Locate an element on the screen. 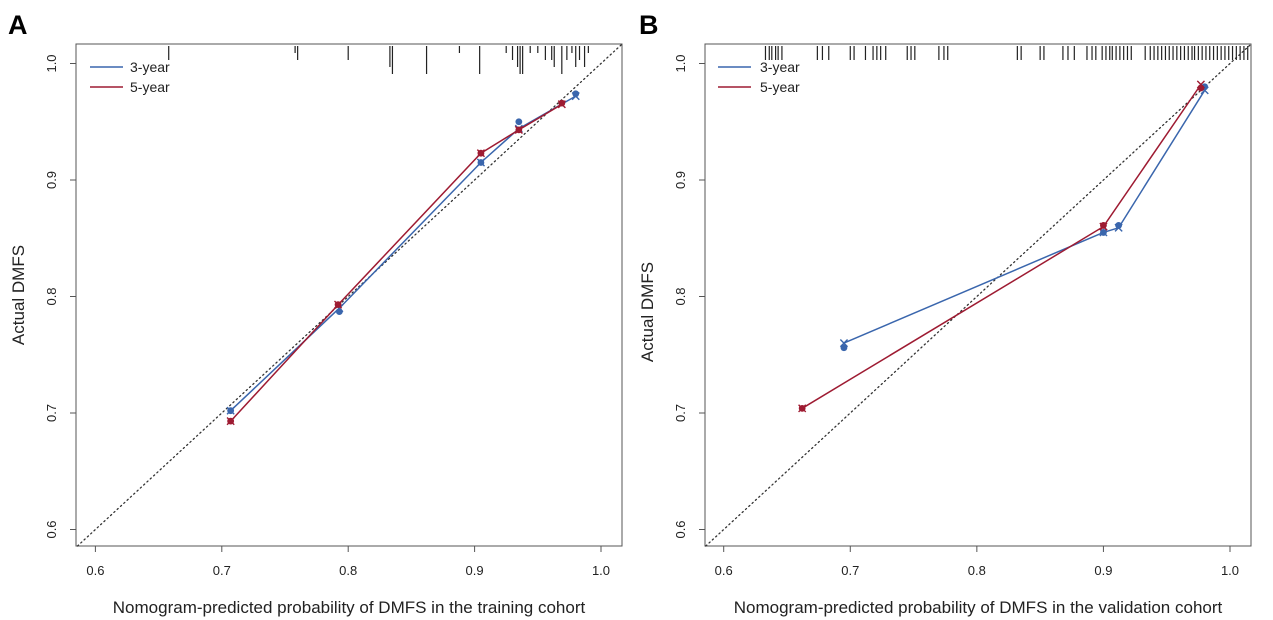 The image size is (1273, 620). series-line-5-year is located at coordinates (396, 262).